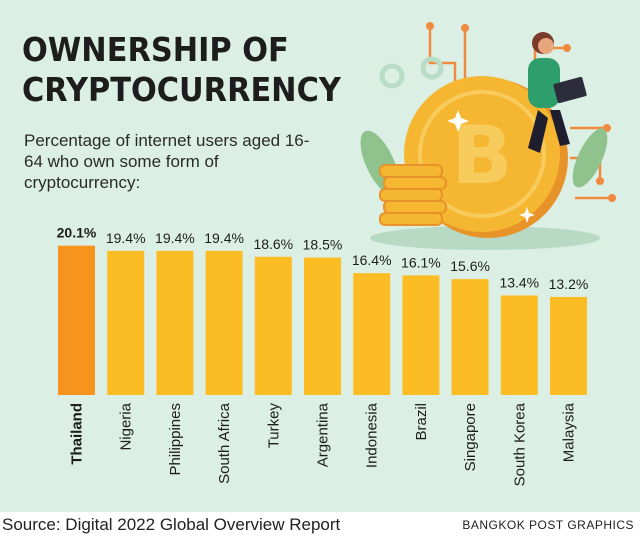  I want to click on graphics-credit: BANGKOK POST GRAPHICS, so click(548, 525).